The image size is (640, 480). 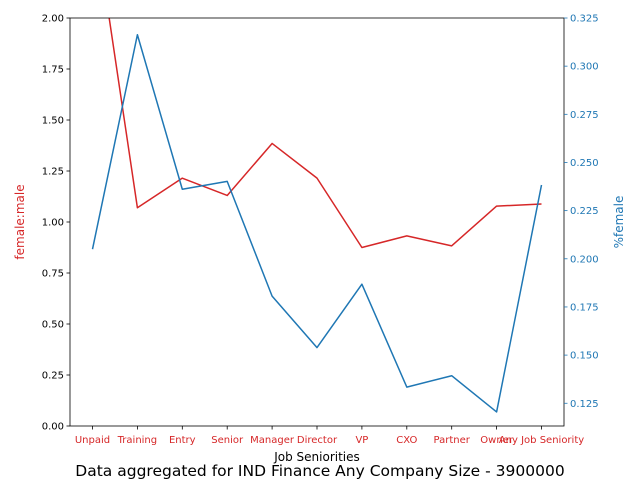 What do you see at coordinates (584, 115) in the screenshot?
I see `right-tick-label: 0.275` at bounding box center [584, 115].